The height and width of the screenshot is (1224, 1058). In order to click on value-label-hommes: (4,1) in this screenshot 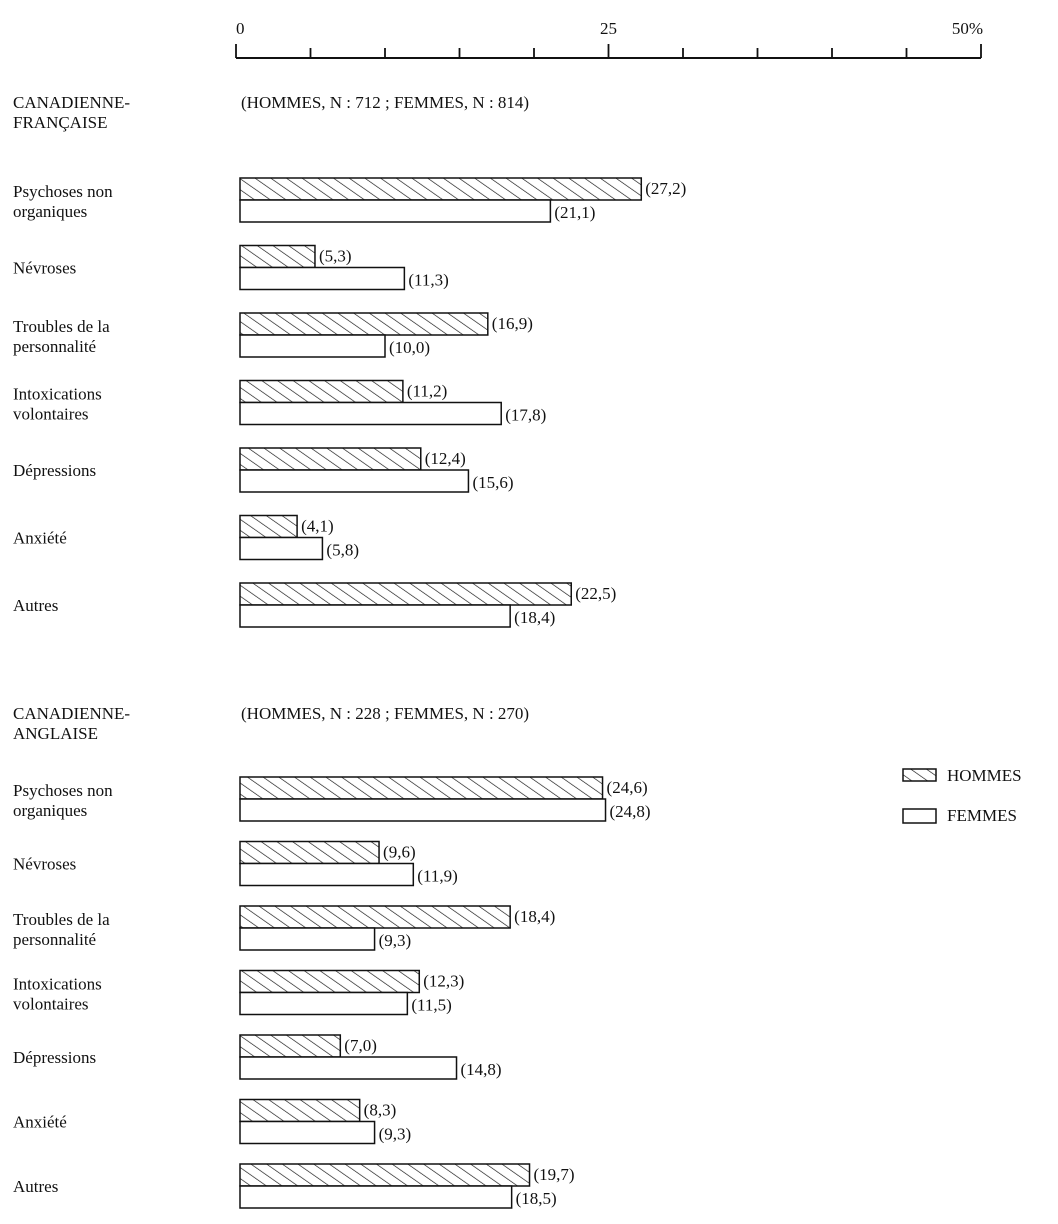, I will do `click(317, 526)`.